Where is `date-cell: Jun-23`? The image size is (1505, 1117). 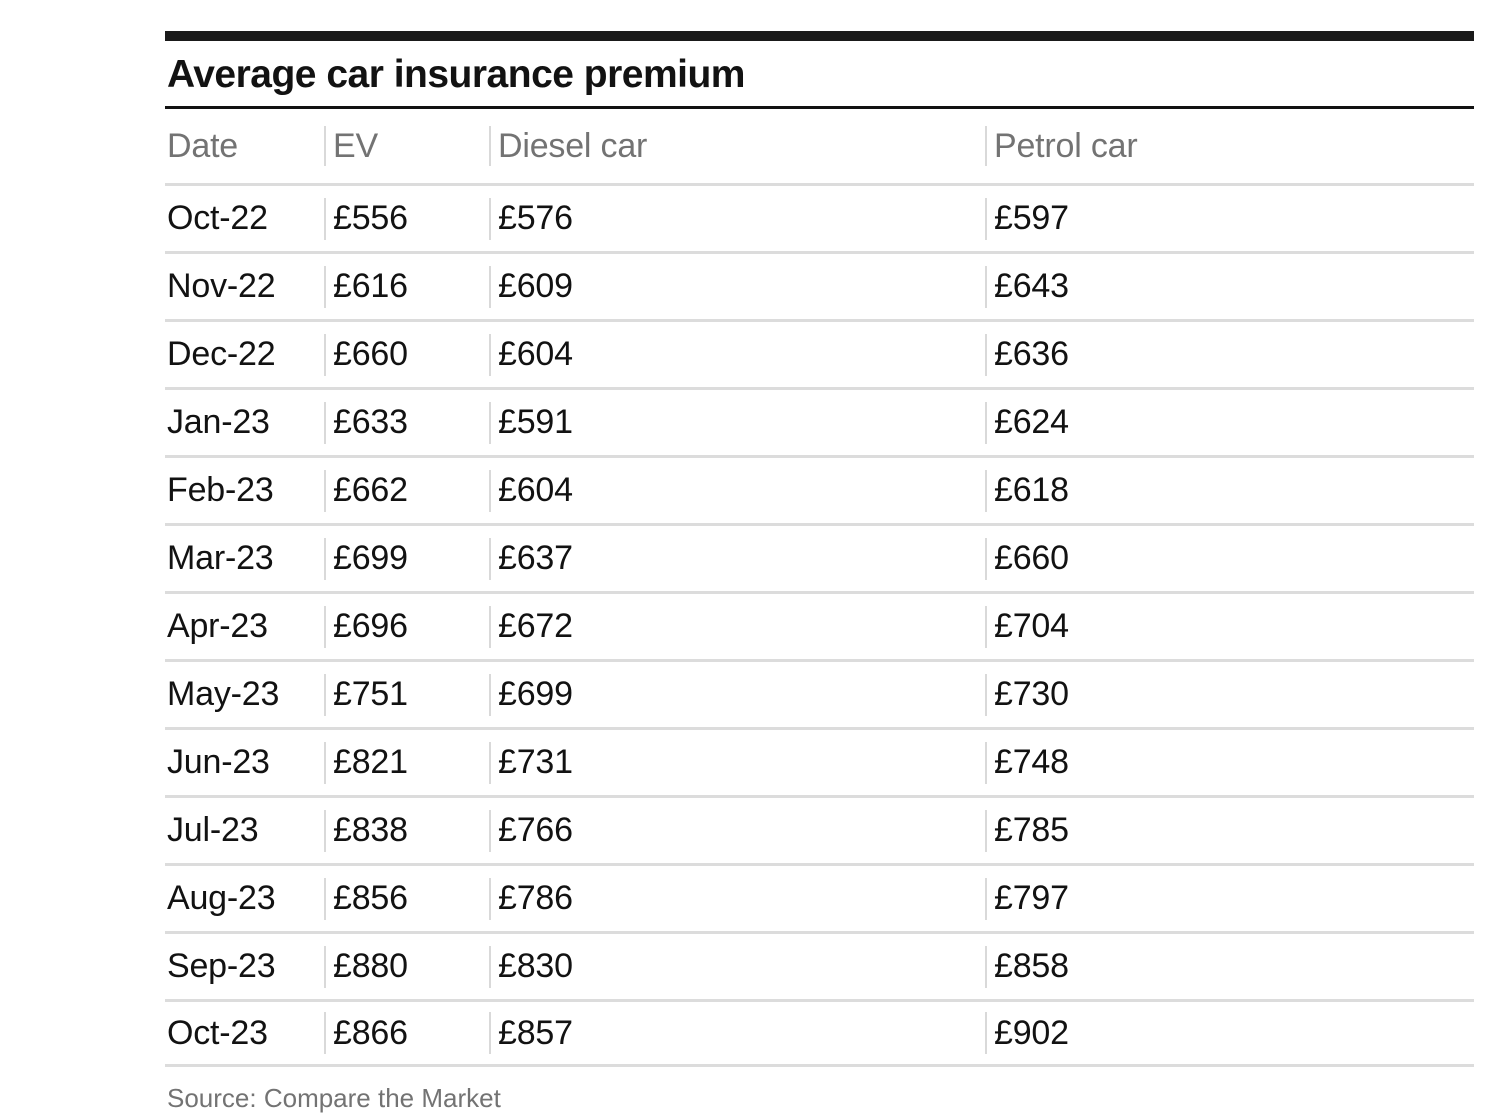 date-cell: Jun-23 is located at coordinates (218, 762).